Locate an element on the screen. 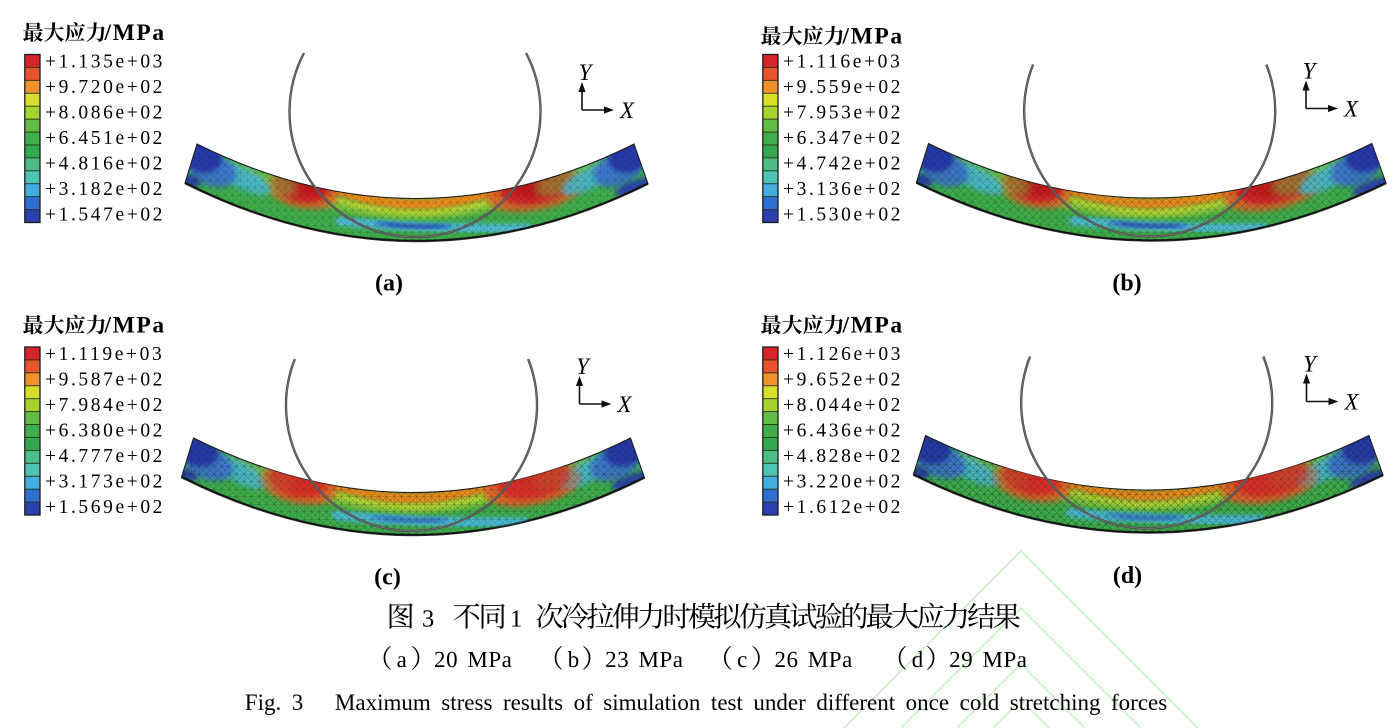  svg-text: +1.547e+02 is located at coordinates (105, 214).